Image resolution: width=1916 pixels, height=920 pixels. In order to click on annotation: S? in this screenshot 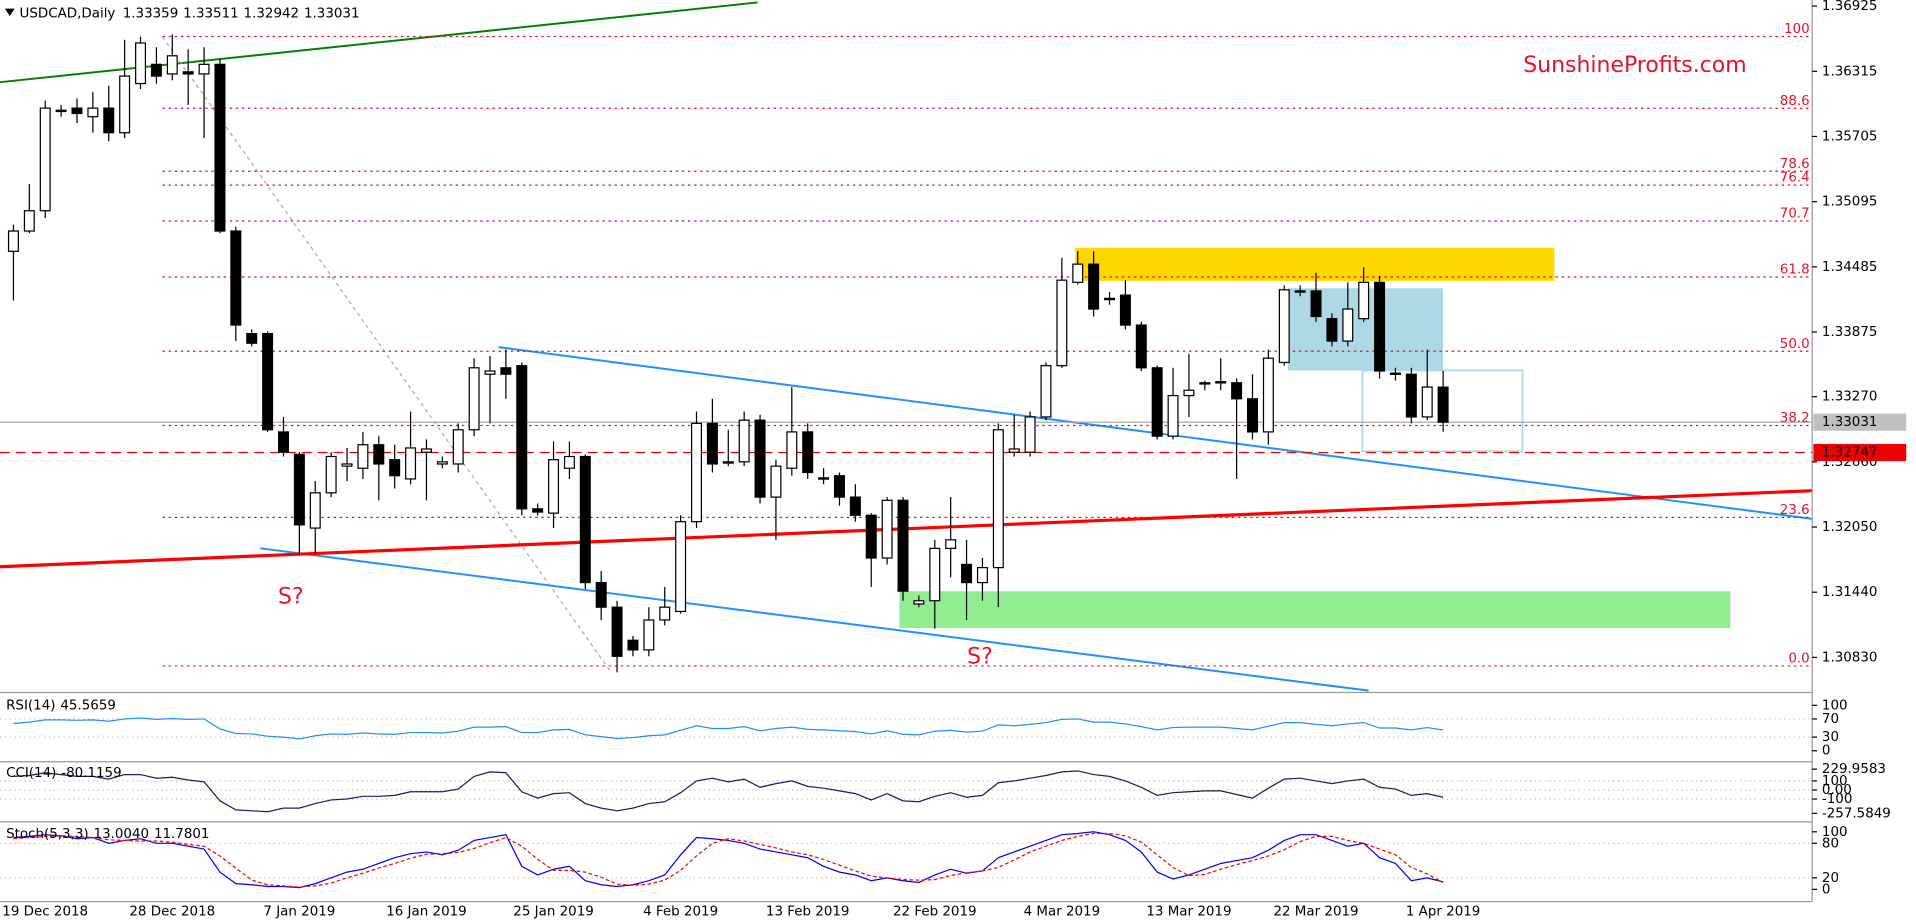, I will do `click(291, 596)`.